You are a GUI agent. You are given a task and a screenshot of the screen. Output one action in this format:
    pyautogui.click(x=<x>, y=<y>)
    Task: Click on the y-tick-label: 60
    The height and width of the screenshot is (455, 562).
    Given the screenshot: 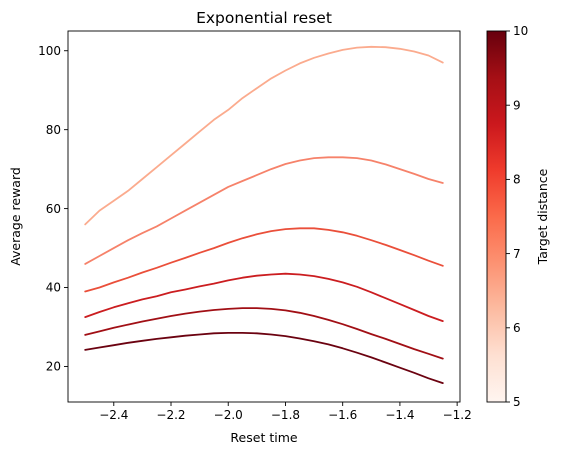 What is the action you would take?
    pyautogui.click(x=53, y=209)
    